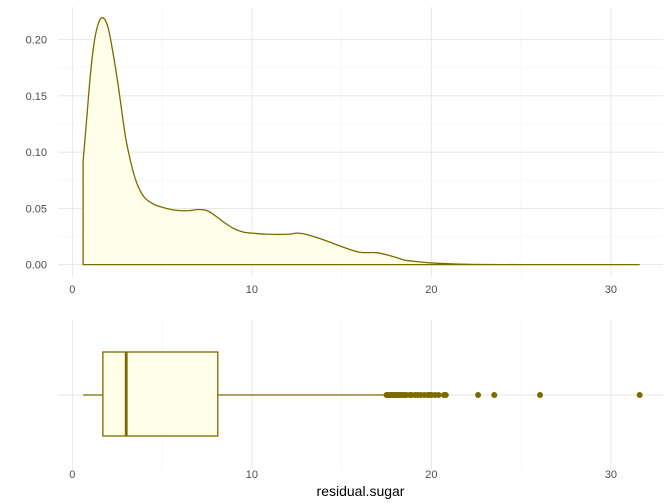  I want to click on boxplot-x-tick-label: 30, so click(611, 475).